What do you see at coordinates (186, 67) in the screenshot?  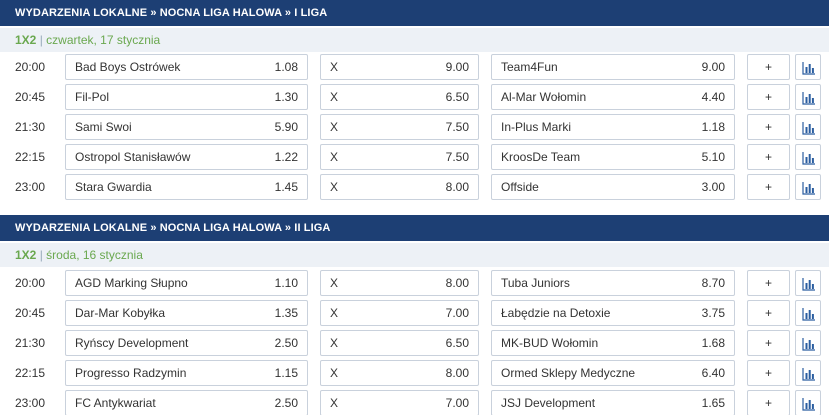 I see `home-odd-button: Bad Boys Ostrówek 1.08` at bounding box center [186, 67].